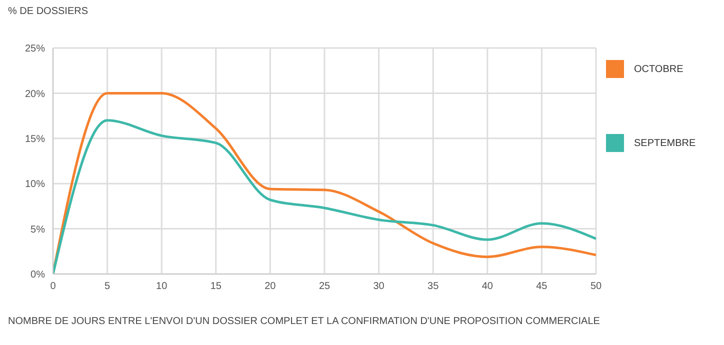  What do you see at coordinates (38, 275) in the screenshot?
I see `y-tick-label: 0%` at bounding box center [38, 275].